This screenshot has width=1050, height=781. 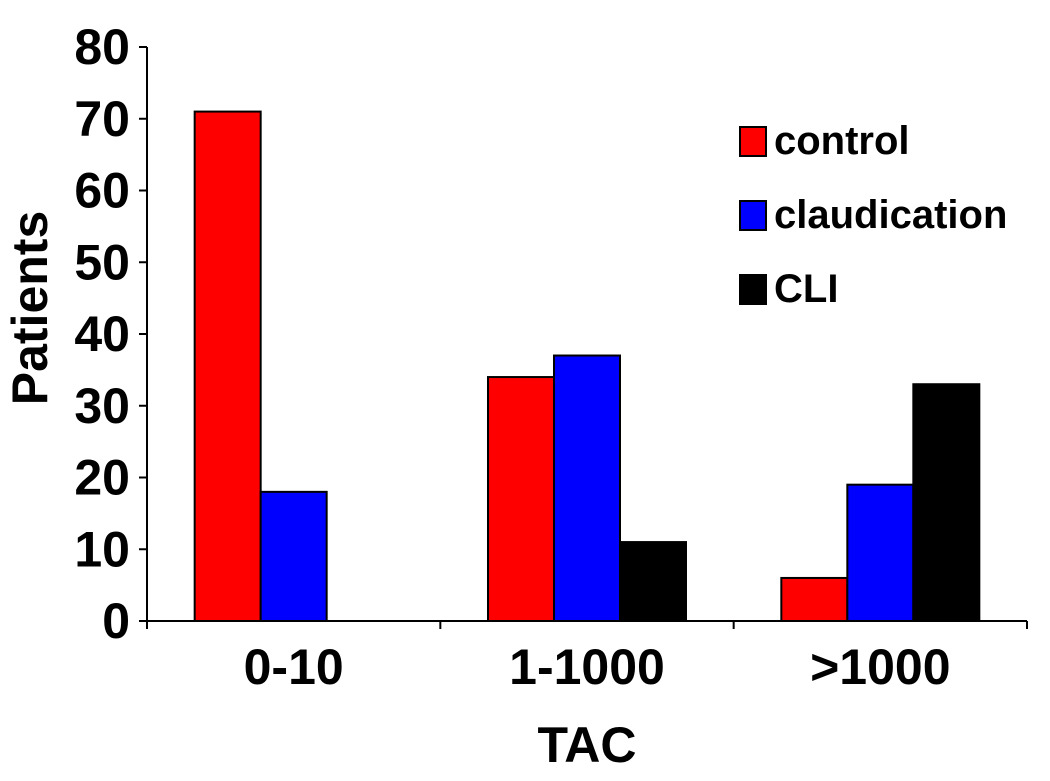 I want to click on x-tick-label: 1-1000, so click(x=587, y=667).